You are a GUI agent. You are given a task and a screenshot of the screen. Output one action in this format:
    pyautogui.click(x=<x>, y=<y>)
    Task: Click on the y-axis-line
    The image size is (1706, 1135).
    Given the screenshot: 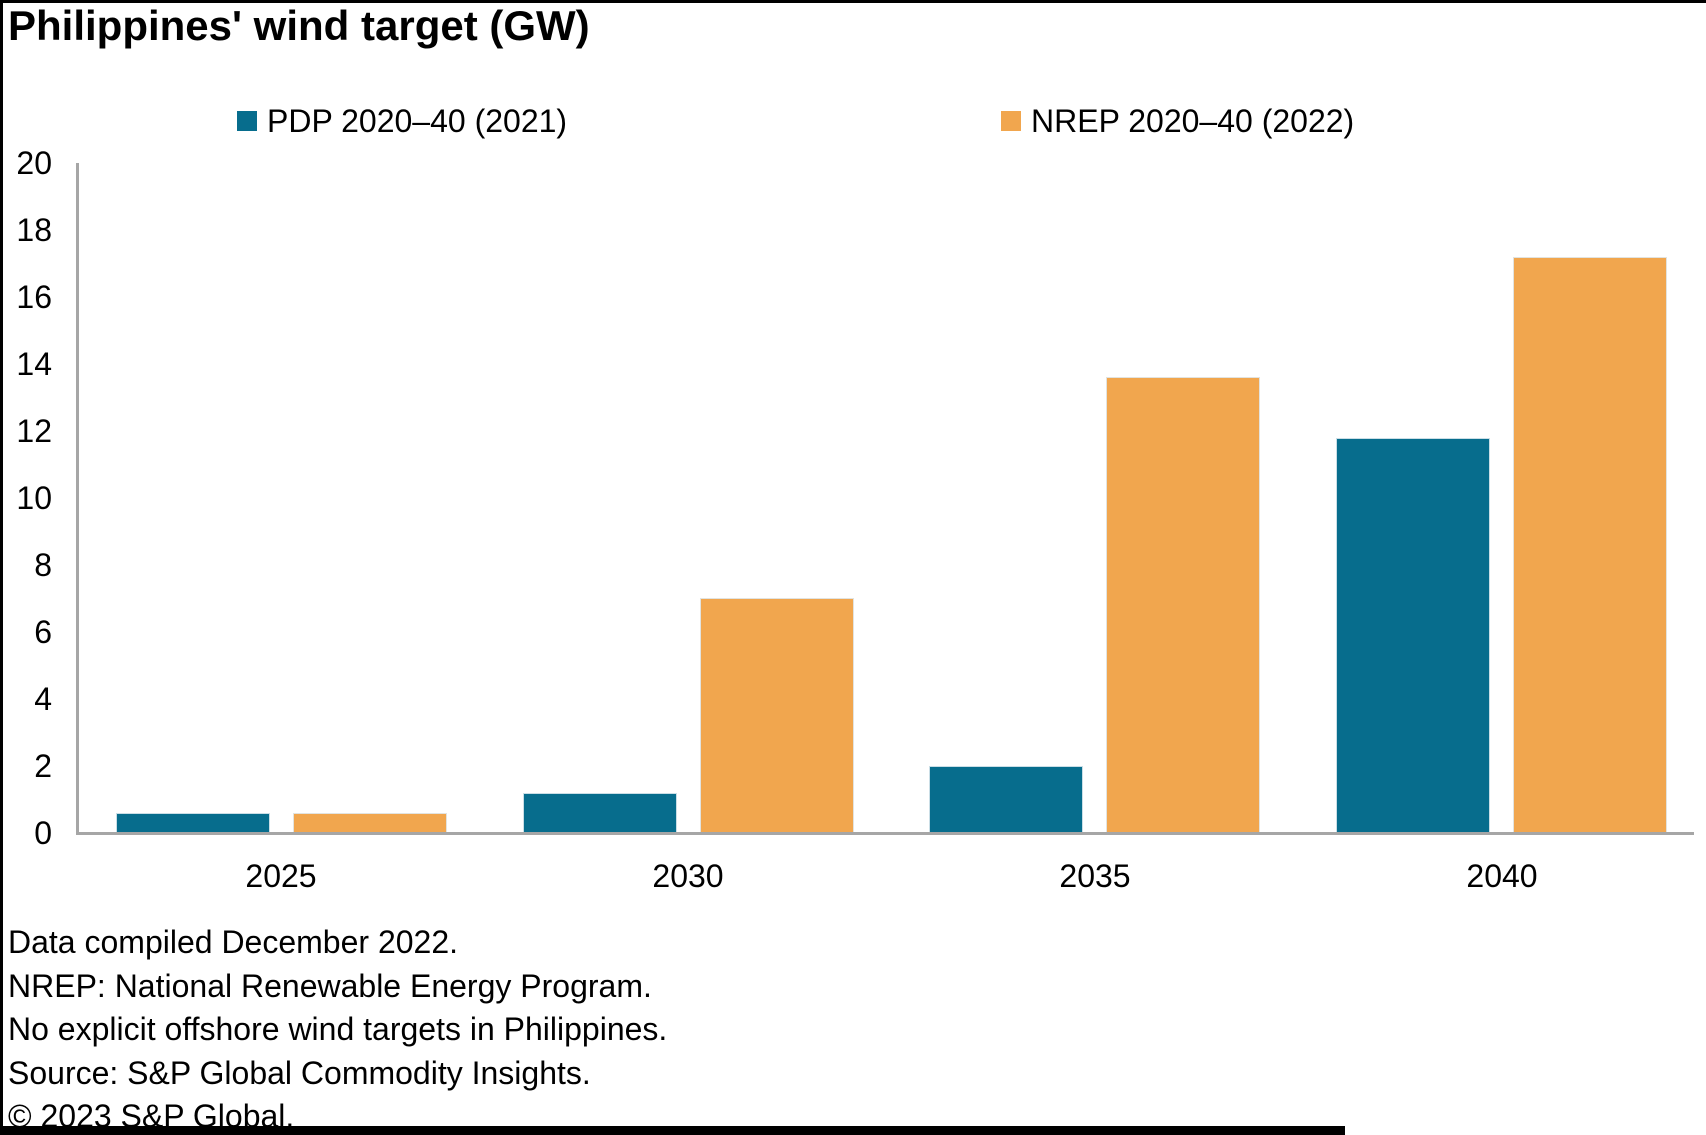 What is the action you would take?
    pyautogui.click(x=77, y=499)
    